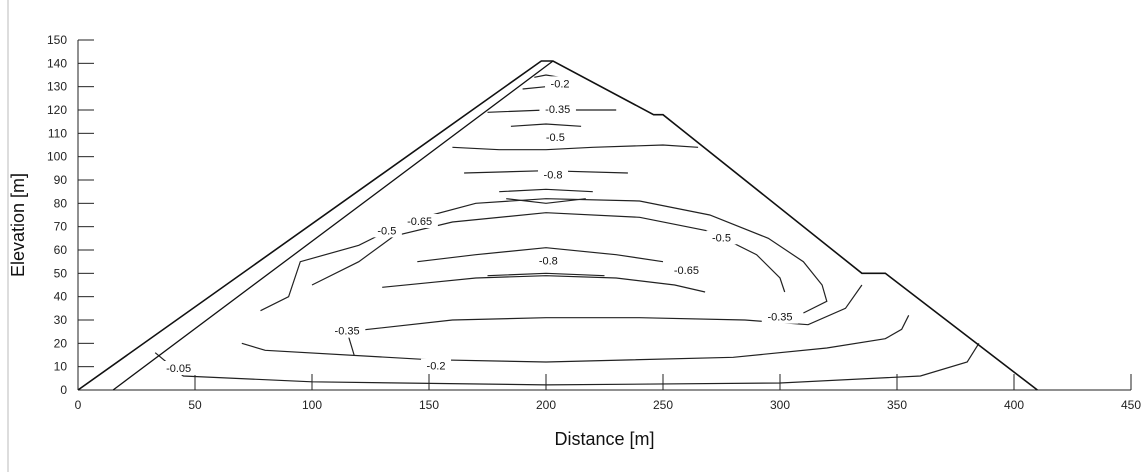 This screenshot has height=472, width=1146. Describe the element at coordinates (61, 227) in the screenshot. I see `y-tick-label: 70` at that location.